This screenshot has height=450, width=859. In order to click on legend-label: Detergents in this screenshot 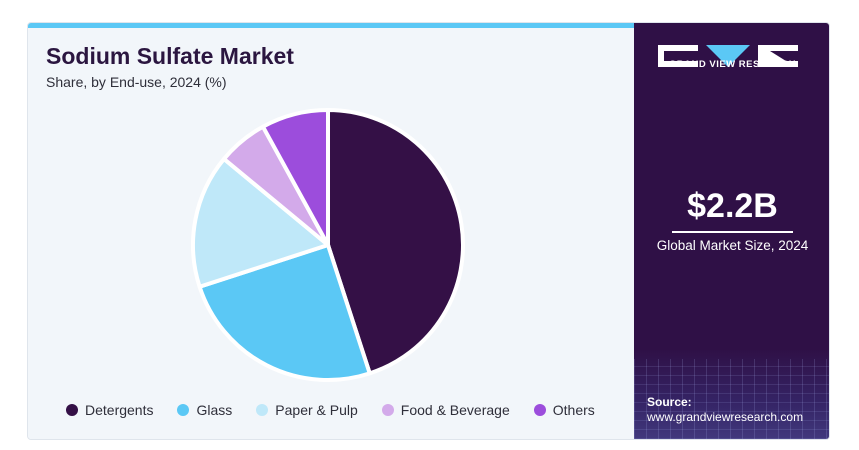, I will do `click(119, 410)`.